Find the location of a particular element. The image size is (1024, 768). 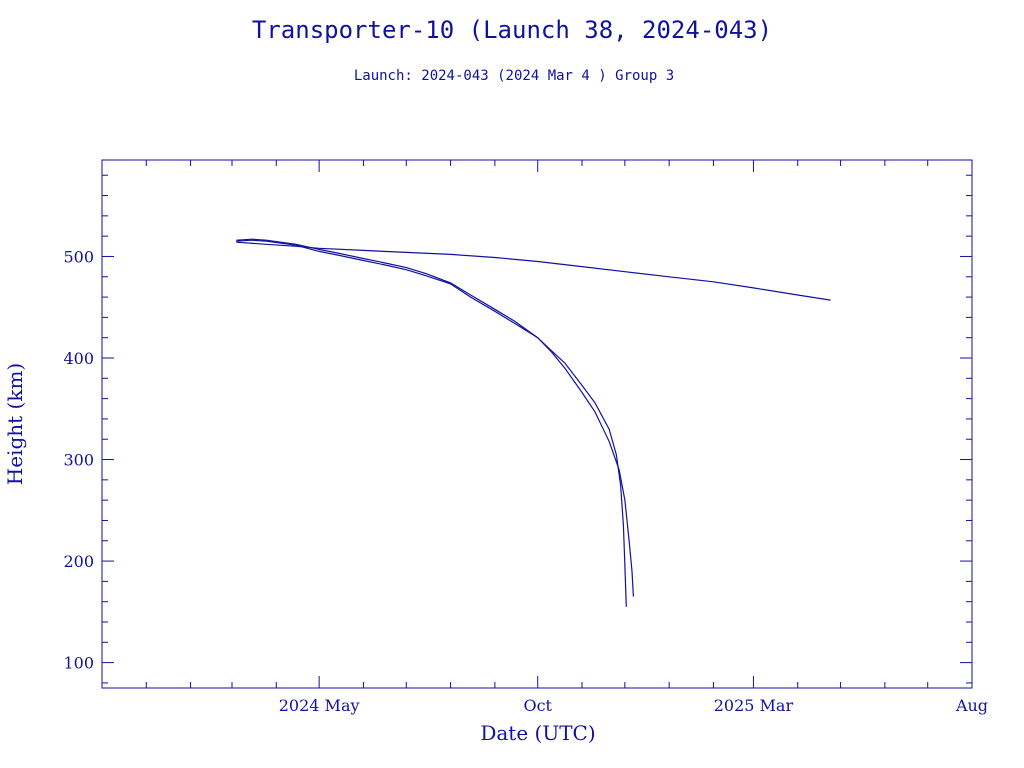

x-tick-label: Aug is located at coordinates (971, 705).